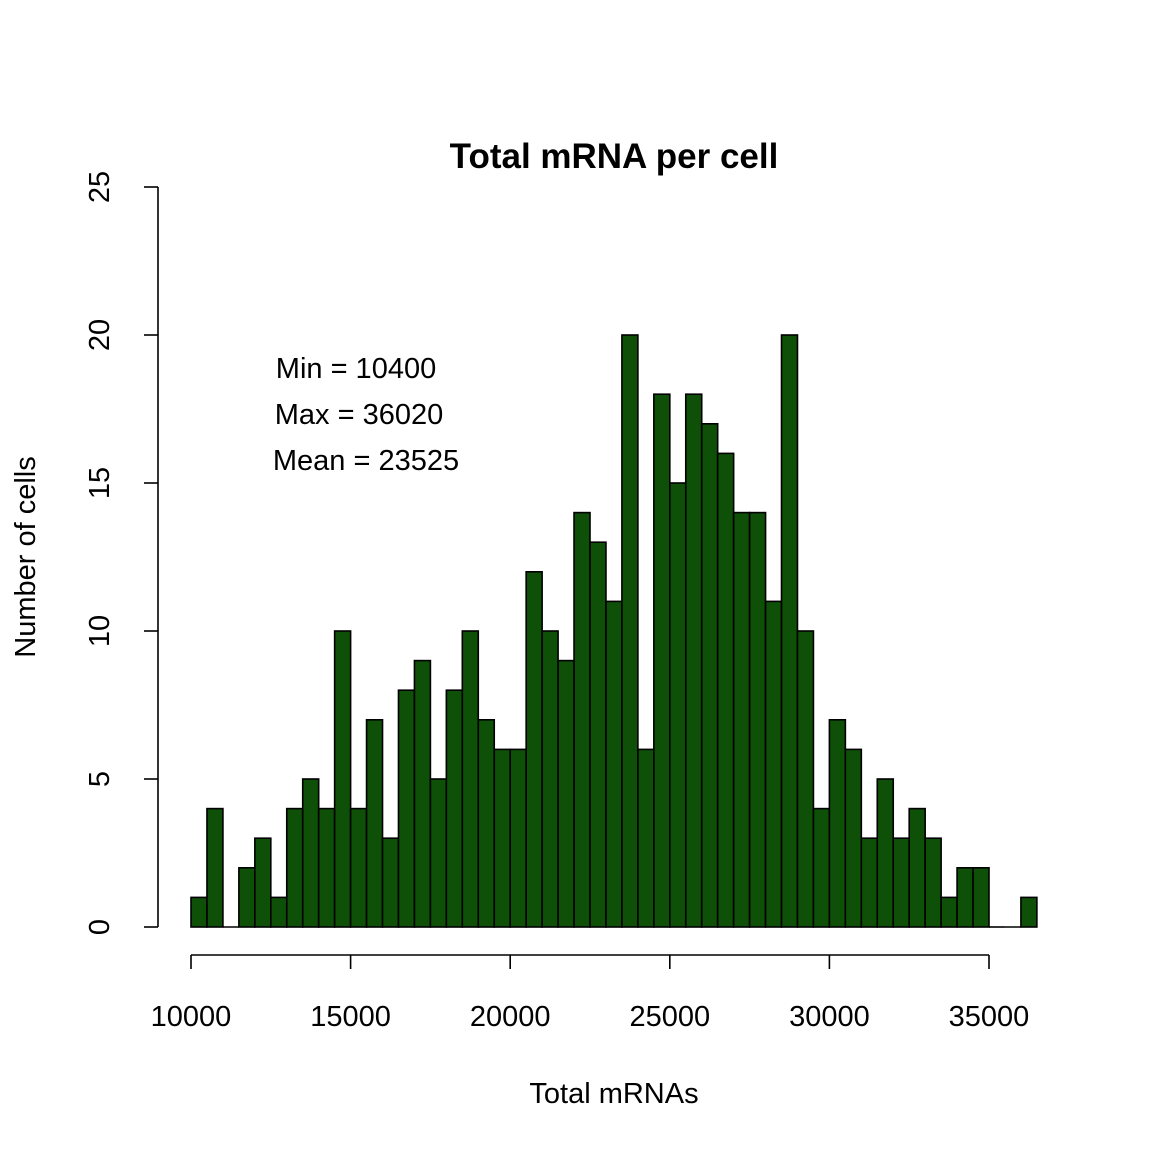 The image size is (1152, 1152). Describe the element at coordinates (26, 556) in the screenshot. I see `y-axis-label: Number of cells` at that location.